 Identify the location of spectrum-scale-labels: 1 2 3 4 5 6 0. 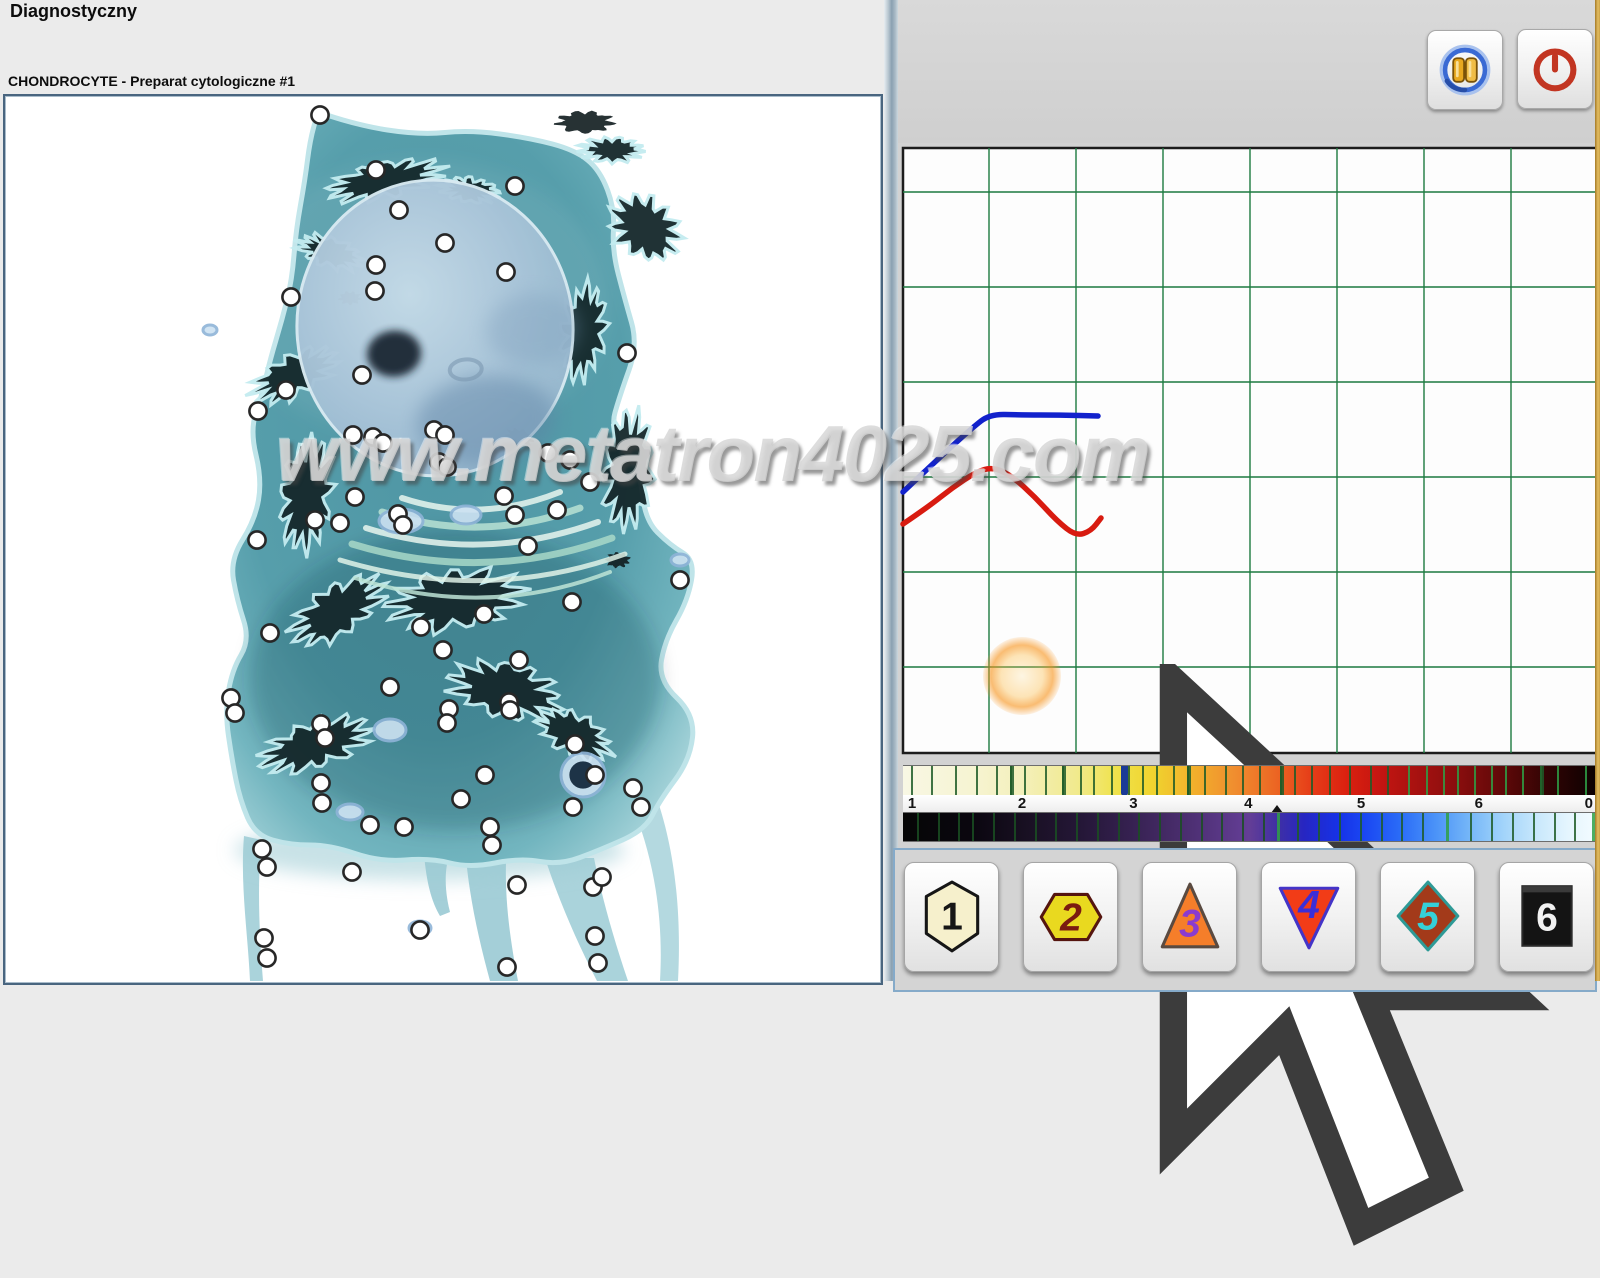
(1249, 804).